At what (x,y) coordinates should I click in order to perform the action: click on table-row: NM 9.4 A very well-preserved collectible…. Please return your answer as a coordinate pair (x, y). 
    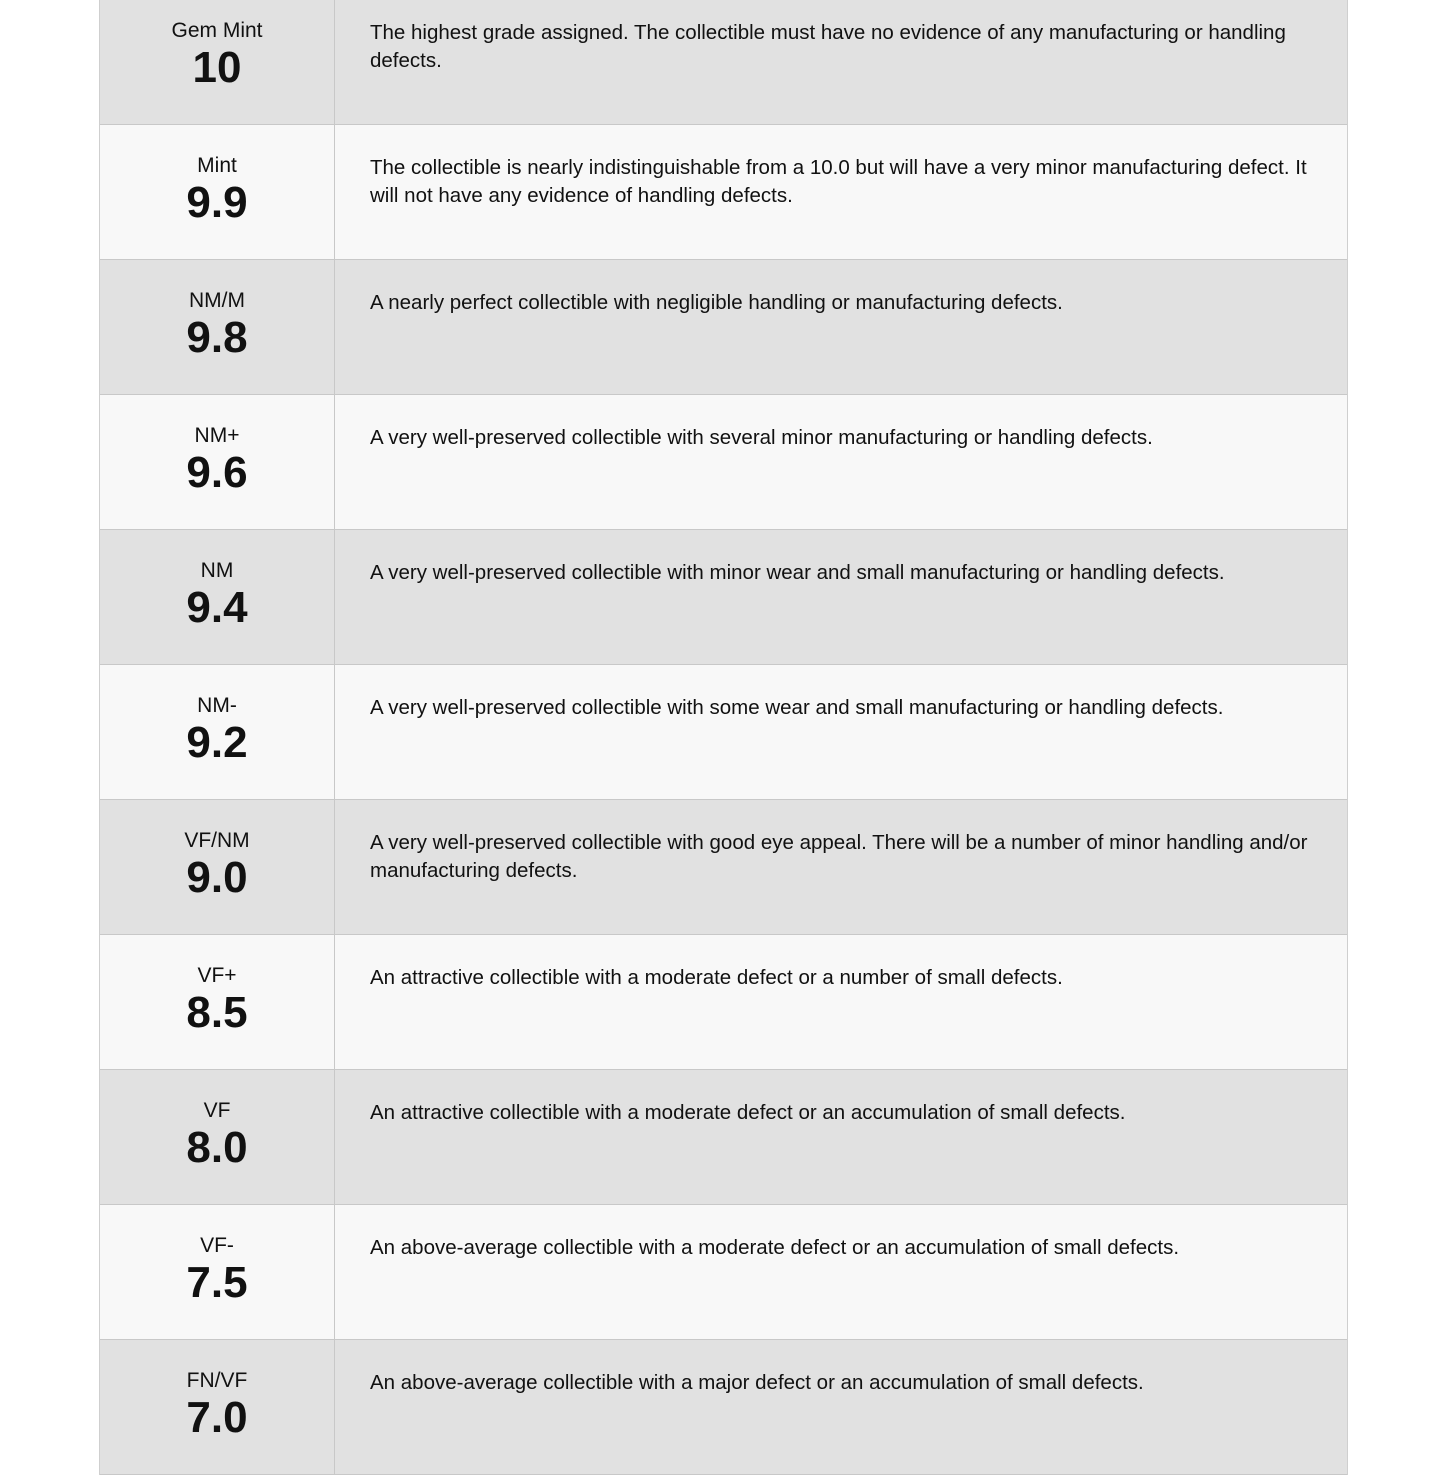
    Looking at the image, I should click on (723, 597).